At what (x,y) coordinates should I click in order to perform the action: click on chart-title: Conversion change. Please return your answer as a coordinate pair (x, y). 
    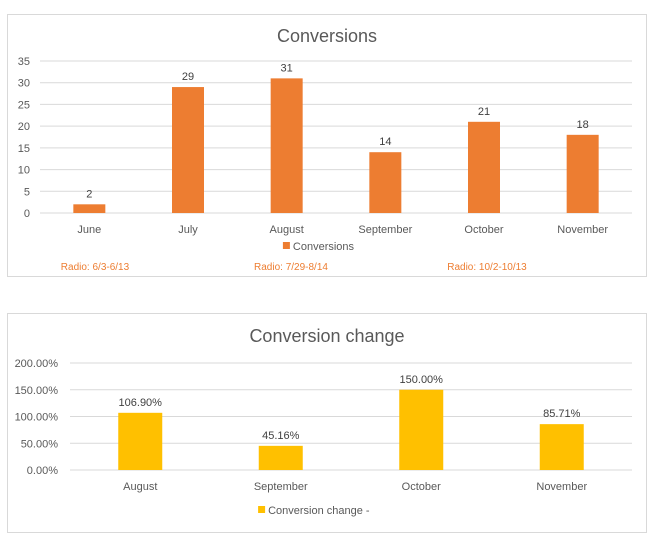
    Looking at the image, I should click on (326, 336).